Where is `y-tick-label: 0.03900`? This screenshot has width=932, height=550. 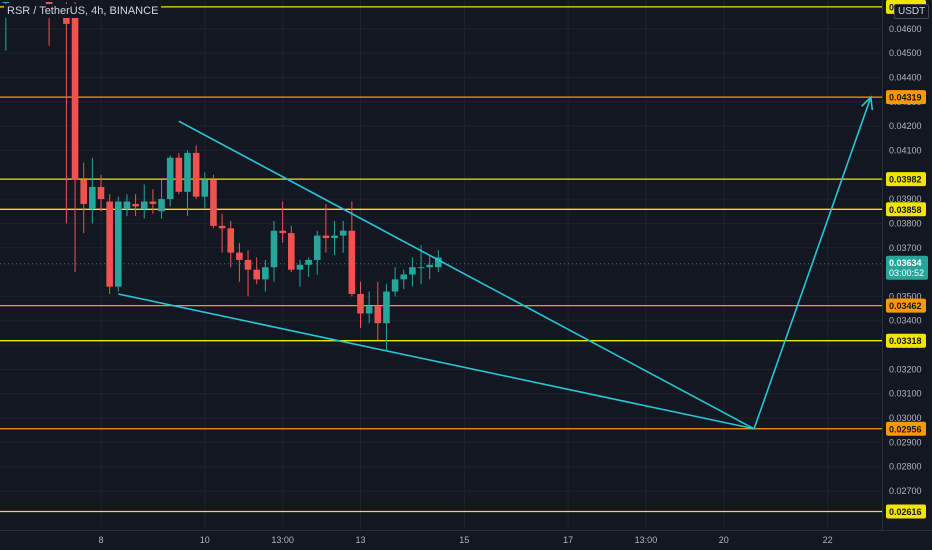
y-tick-label: 0.03900 is located at coordinates (905, 199).